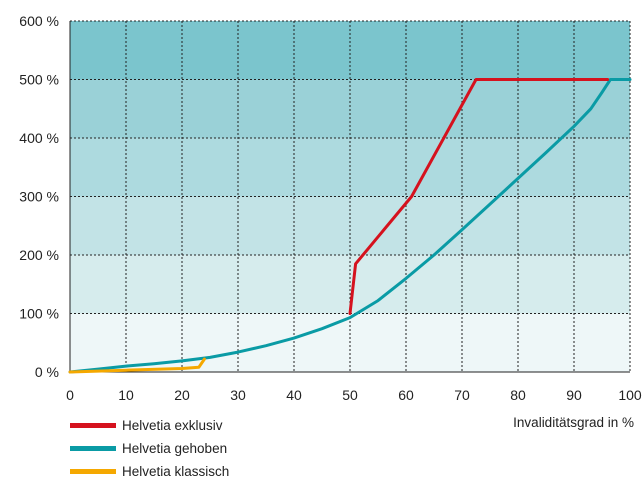 The width and height of the screenshot is (642, 493). I want to click on y-tick-label: 500 %, so click(39, 80).